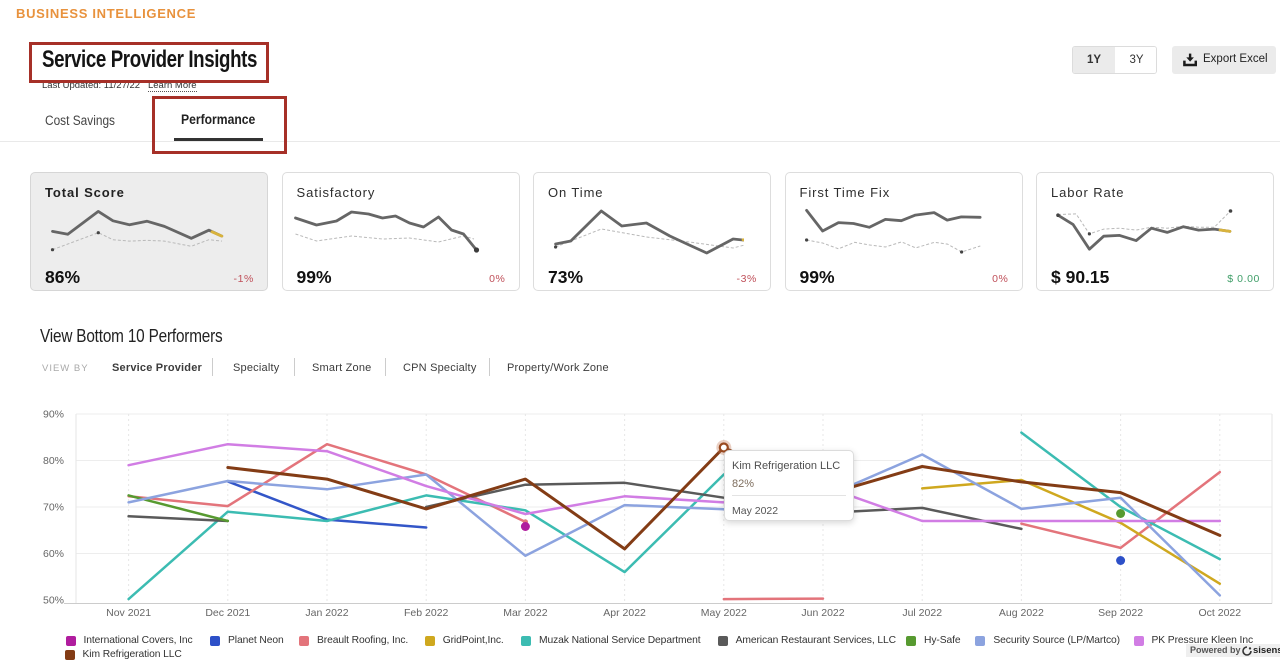 The width and height of the screenshot is (1280, 670). What do you see at coordinates (128, 613) in the screenshot?
I see `svg-text: Nov 2021` at bounding box center [128, 613].